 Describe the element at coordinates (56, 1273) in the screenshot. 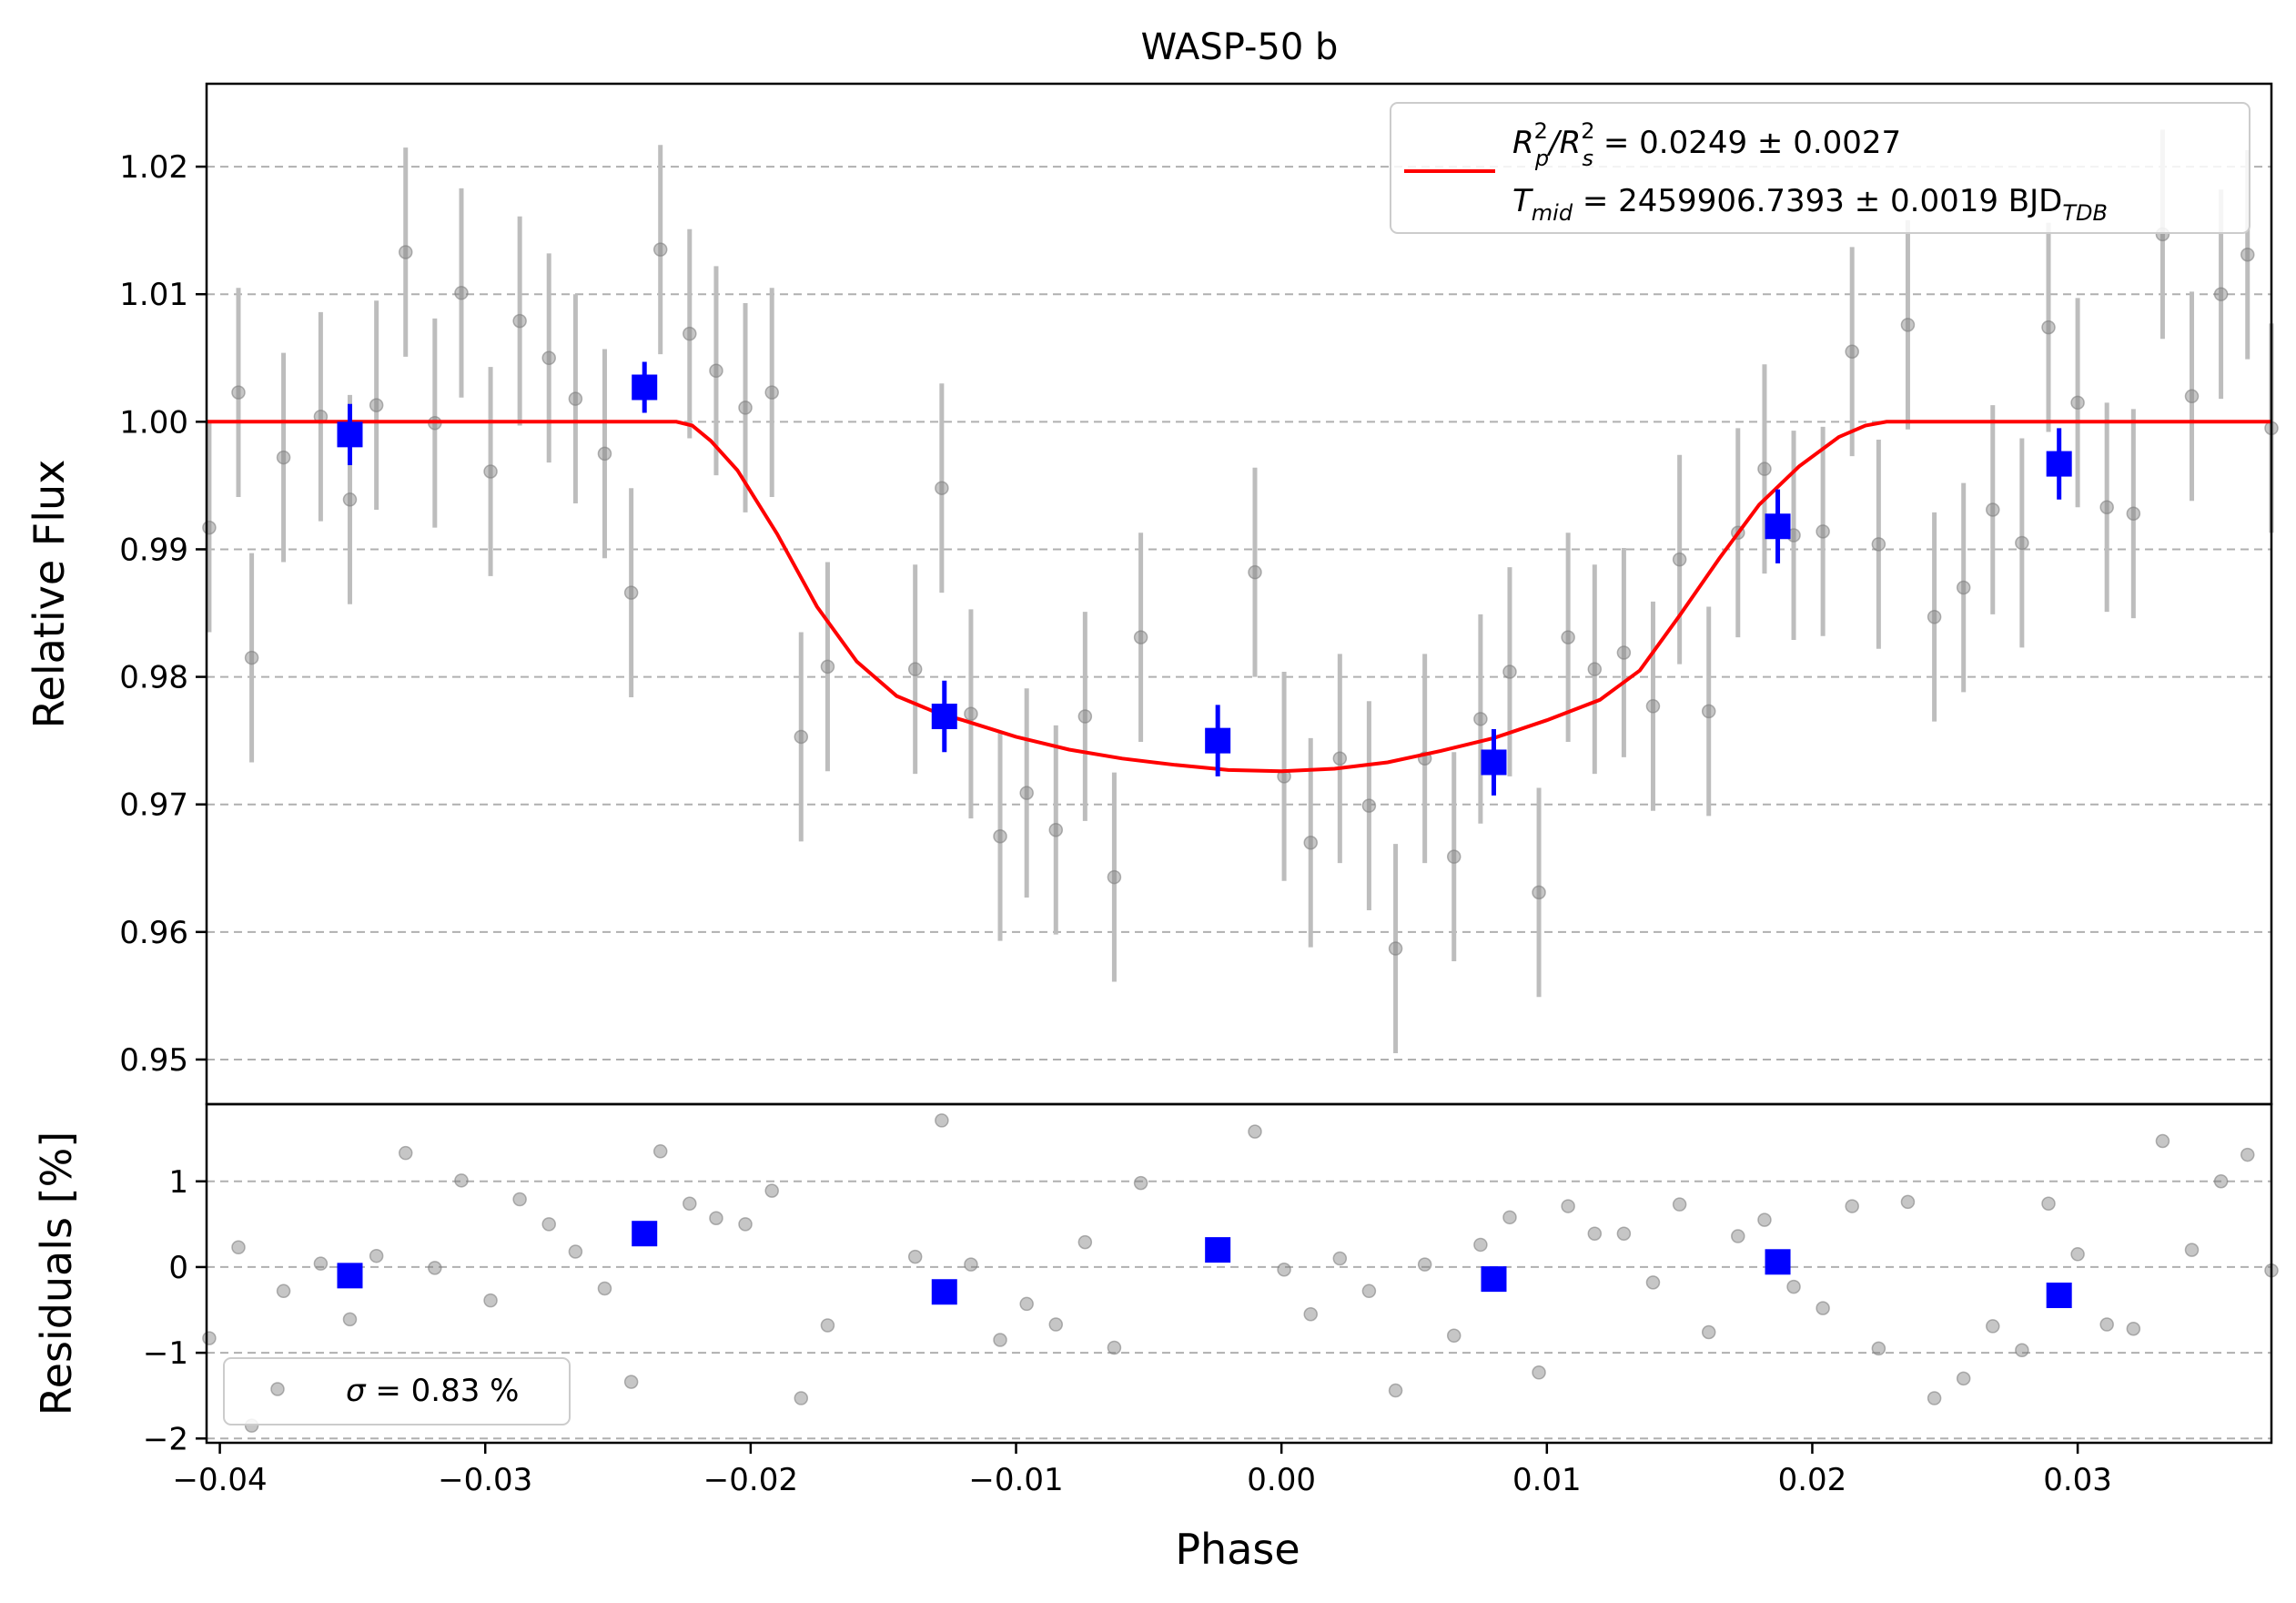

I see `residuals-y-axis-label: Residuals [%]` at that location.